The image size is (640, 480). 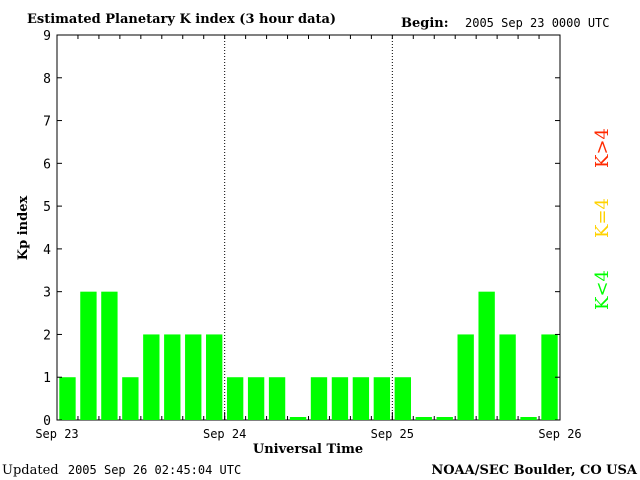 What do you see at coordinates (47, 293) in the screenshot?
I see `y-tick-label: 3` at bounding box center [47, 293].